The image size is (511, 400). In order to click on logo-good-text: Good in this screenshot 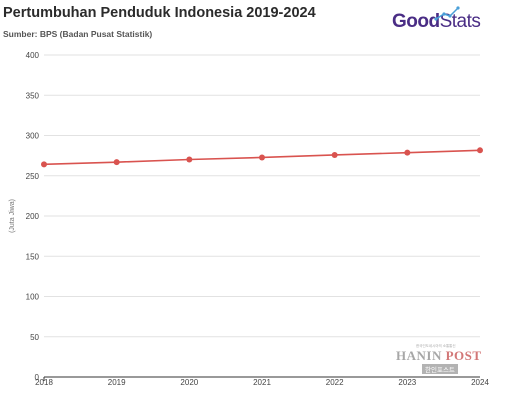, I will do `click(416, 21)`.